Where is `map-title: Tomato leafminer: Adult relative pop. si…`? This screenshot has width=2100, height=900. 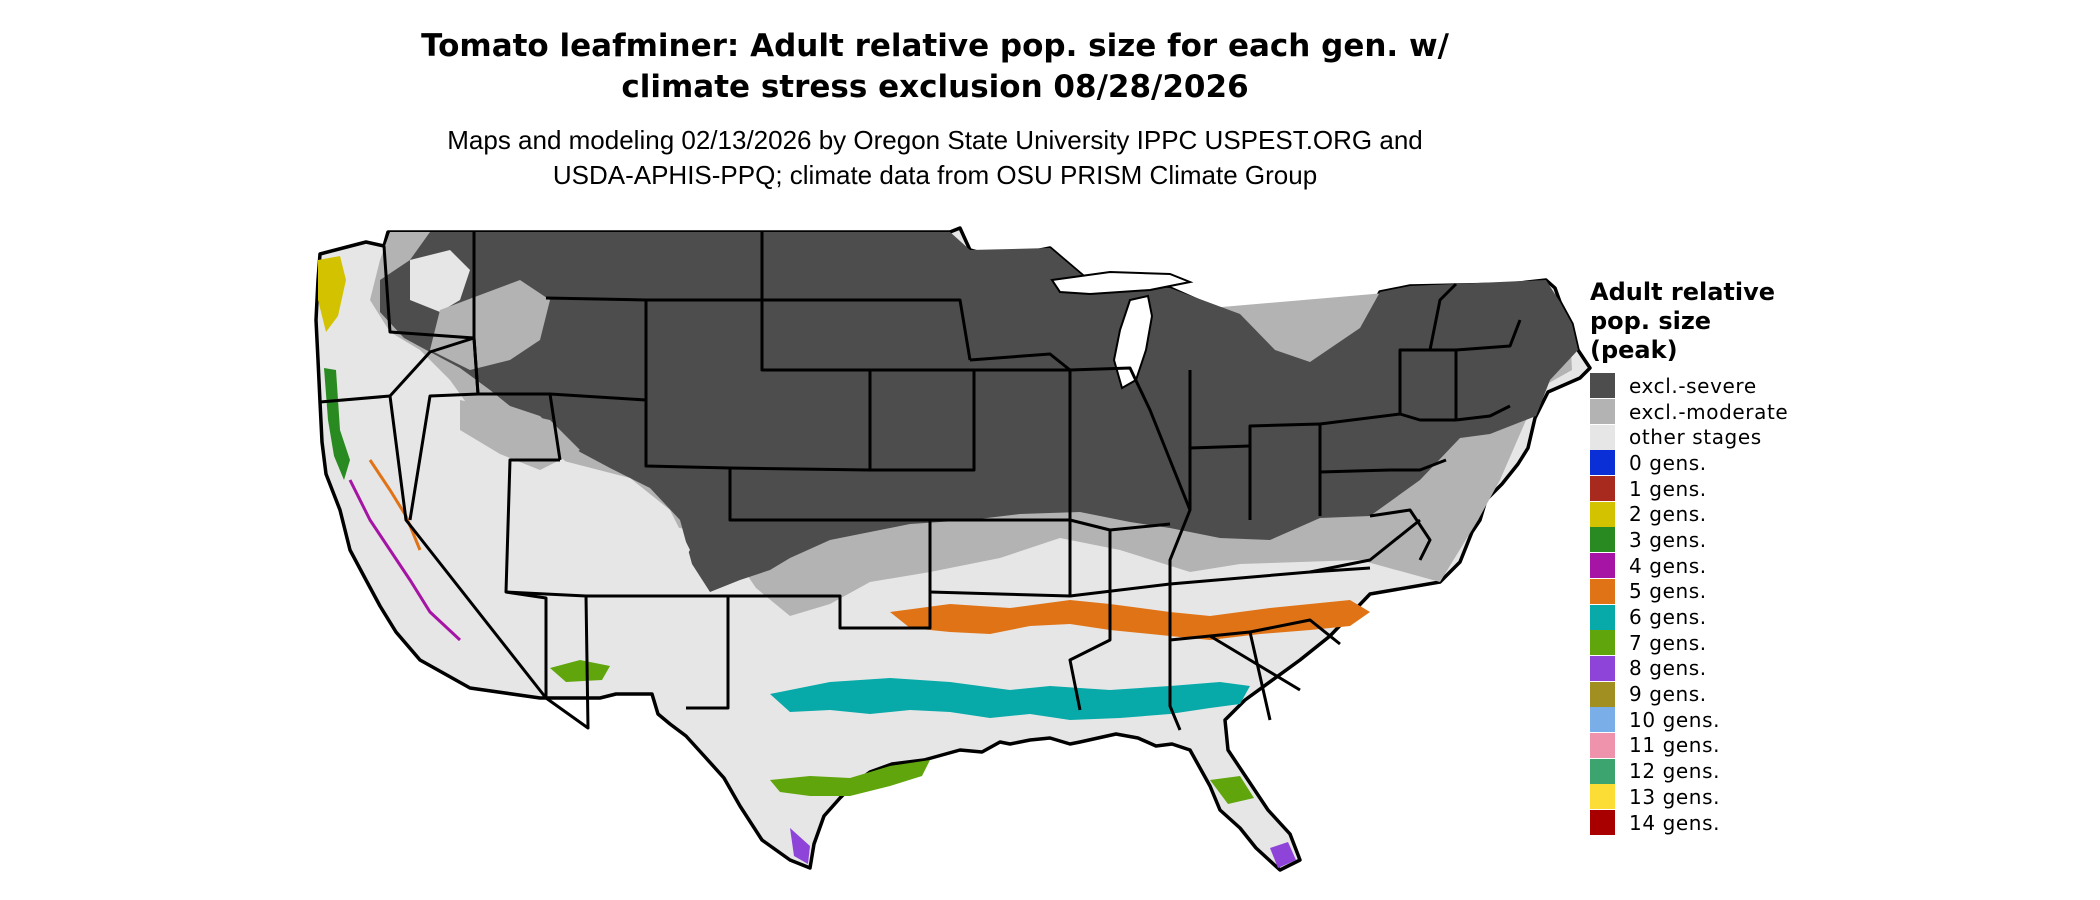 map-title: Tomato leafminer: Adult relative pop. si… is located at coordinates (935, 67).